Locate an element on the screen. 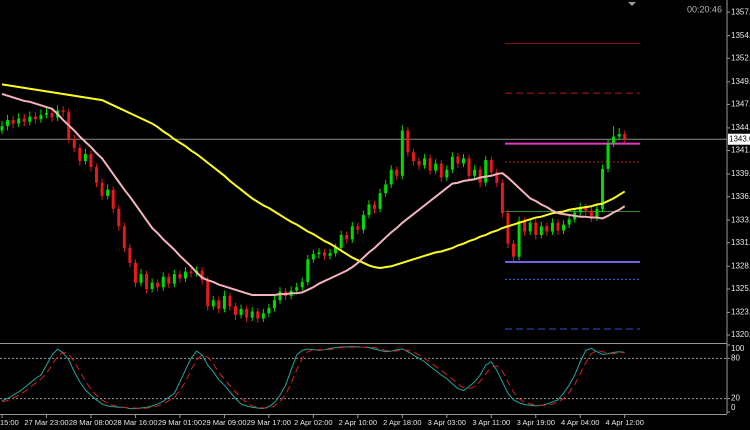  y-tick-label: 0 is located at coordinates (733, 407).